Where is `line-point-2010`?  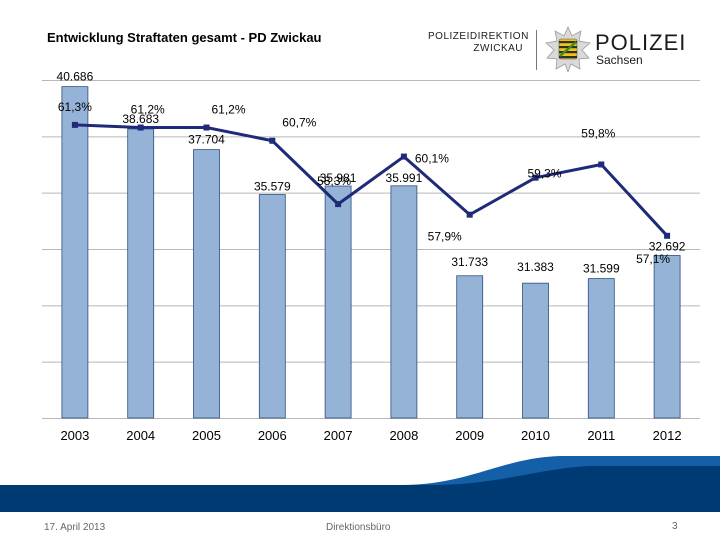
line-point-2010 is located at coordinates (535, 177).